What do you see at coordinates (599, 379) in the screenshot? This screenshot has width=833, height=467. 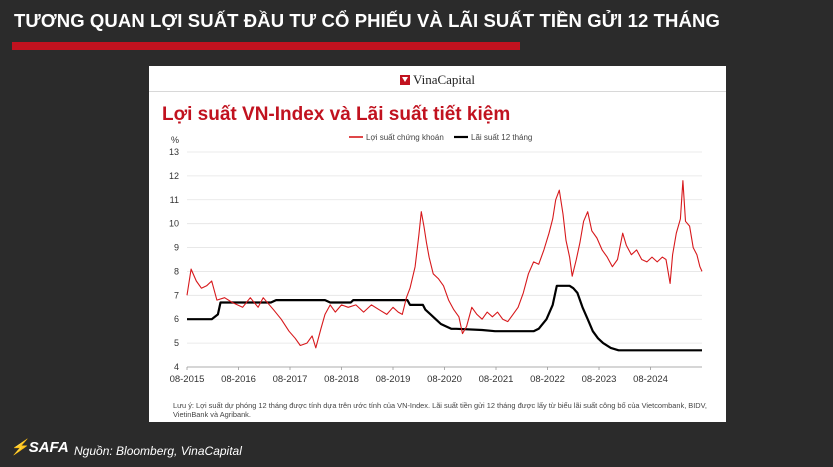 I see `x-tick-label: 08-2023` at bounding box center [599, 379].